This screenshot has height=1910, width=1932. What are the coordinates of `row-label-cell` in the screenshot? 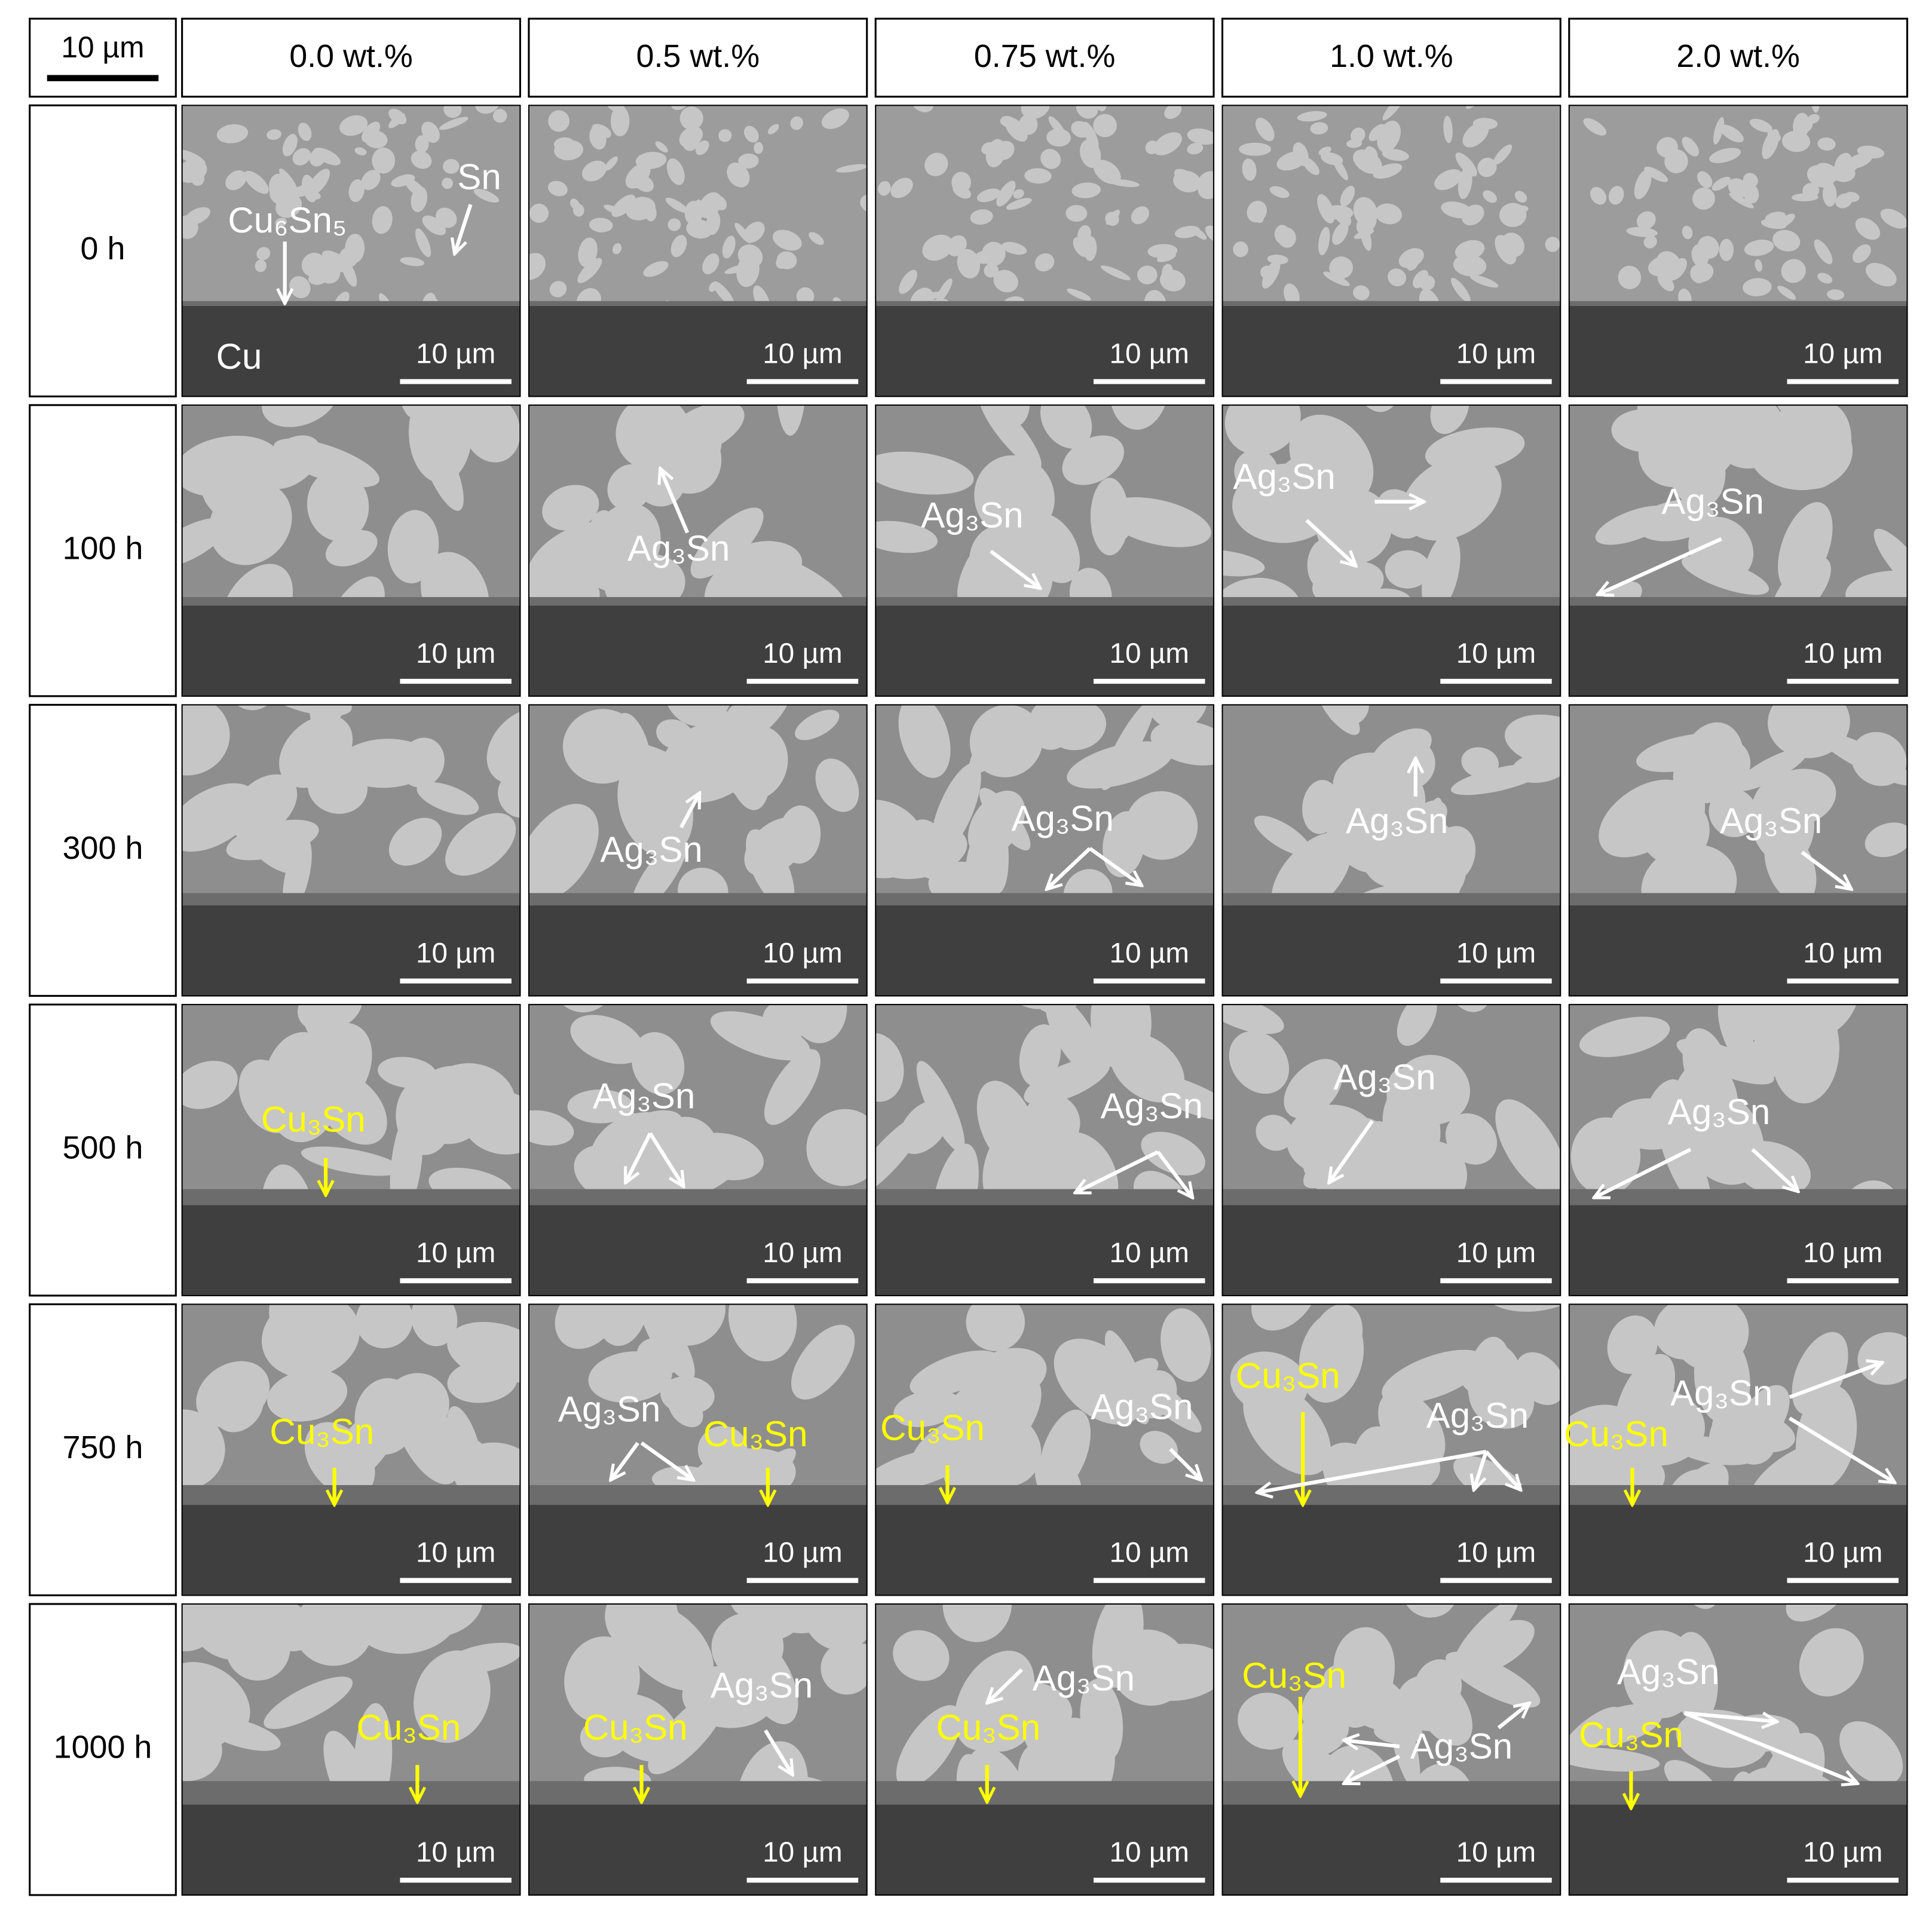 It's located at (103, 251).